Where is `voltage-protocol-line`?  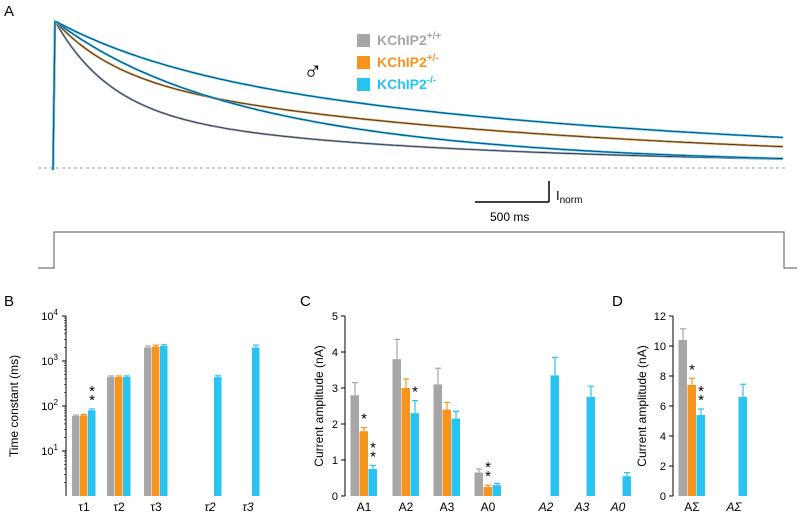
voltage-protocol-line is located at coordinates (417, 250).